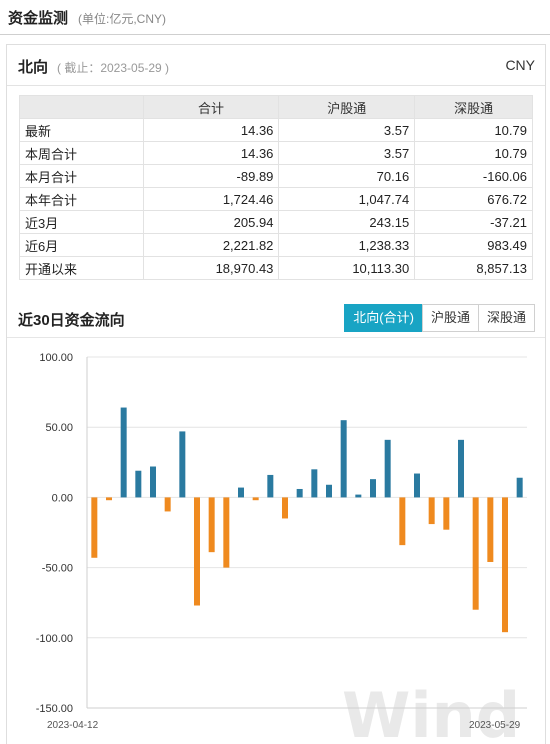  Describe the element at coordinates (54, 709) in the screenshot. I see `y-tick-label: -150.00` at that location.